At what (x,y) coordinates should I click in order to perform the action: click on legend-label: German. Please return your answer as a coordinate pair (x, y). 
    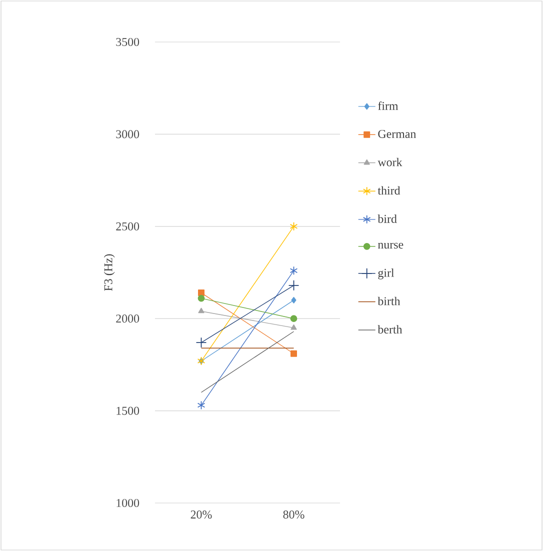
    Looking at the image, I should click on (397, 134).